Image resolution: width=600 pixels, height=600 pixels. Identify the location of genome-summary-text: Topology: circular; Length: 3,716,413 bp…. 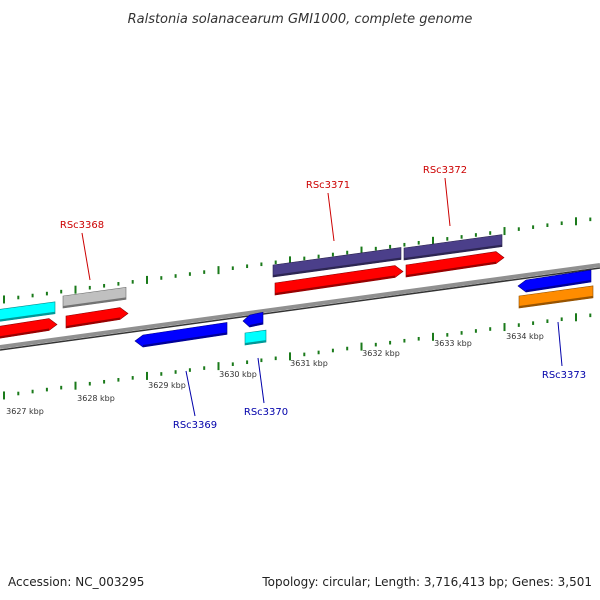
(426, 582).